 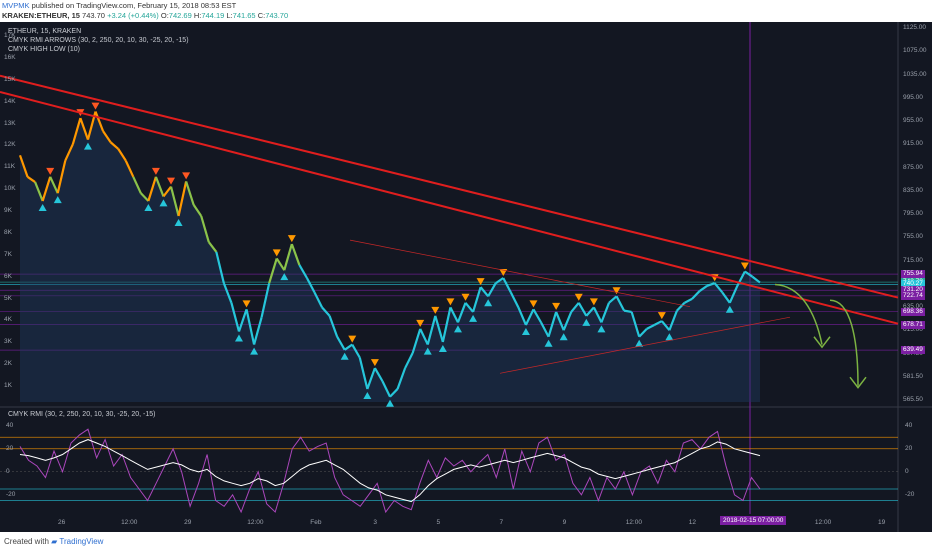 I want to click on left-tick: 11K, so click(x=10, y=167).